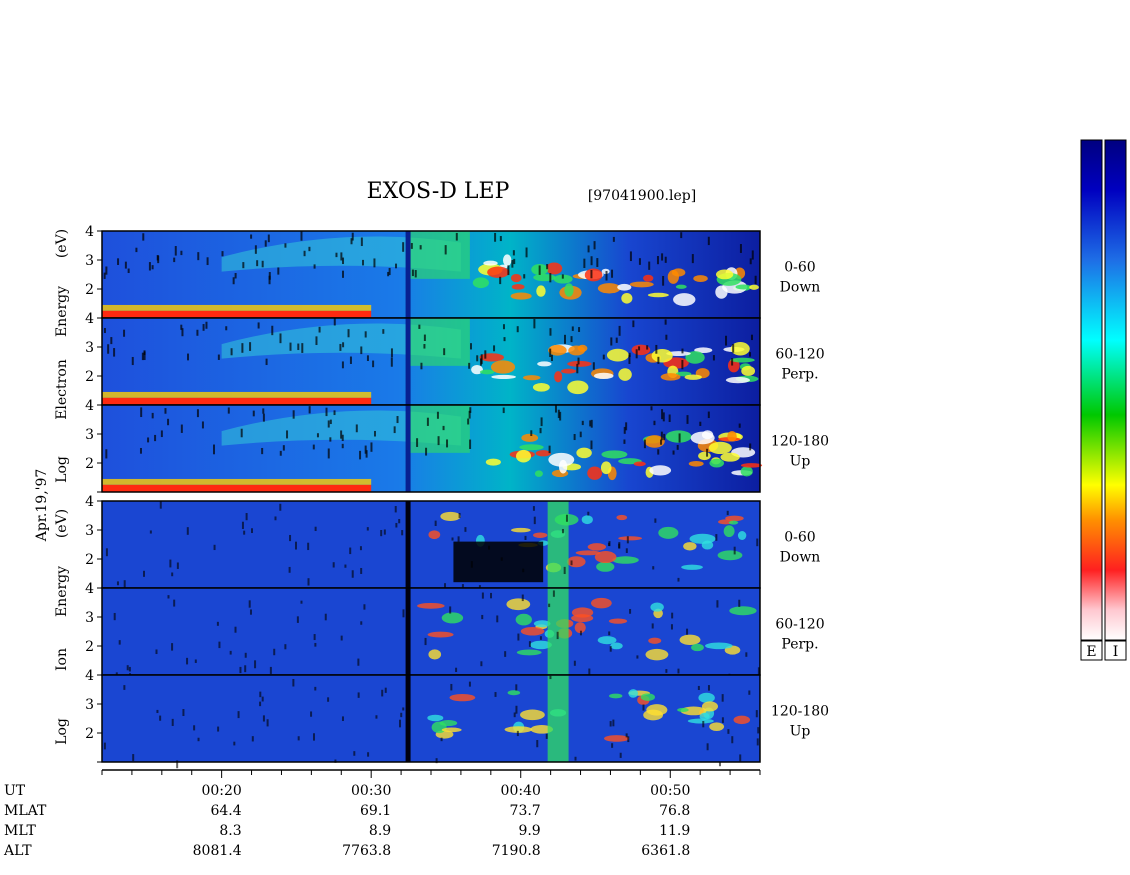 The width and height of the screenshot is (1130, 875). Describe the element at coordinates (440, 429) in the screenshot. I see `electron-burst-feature` at that location.